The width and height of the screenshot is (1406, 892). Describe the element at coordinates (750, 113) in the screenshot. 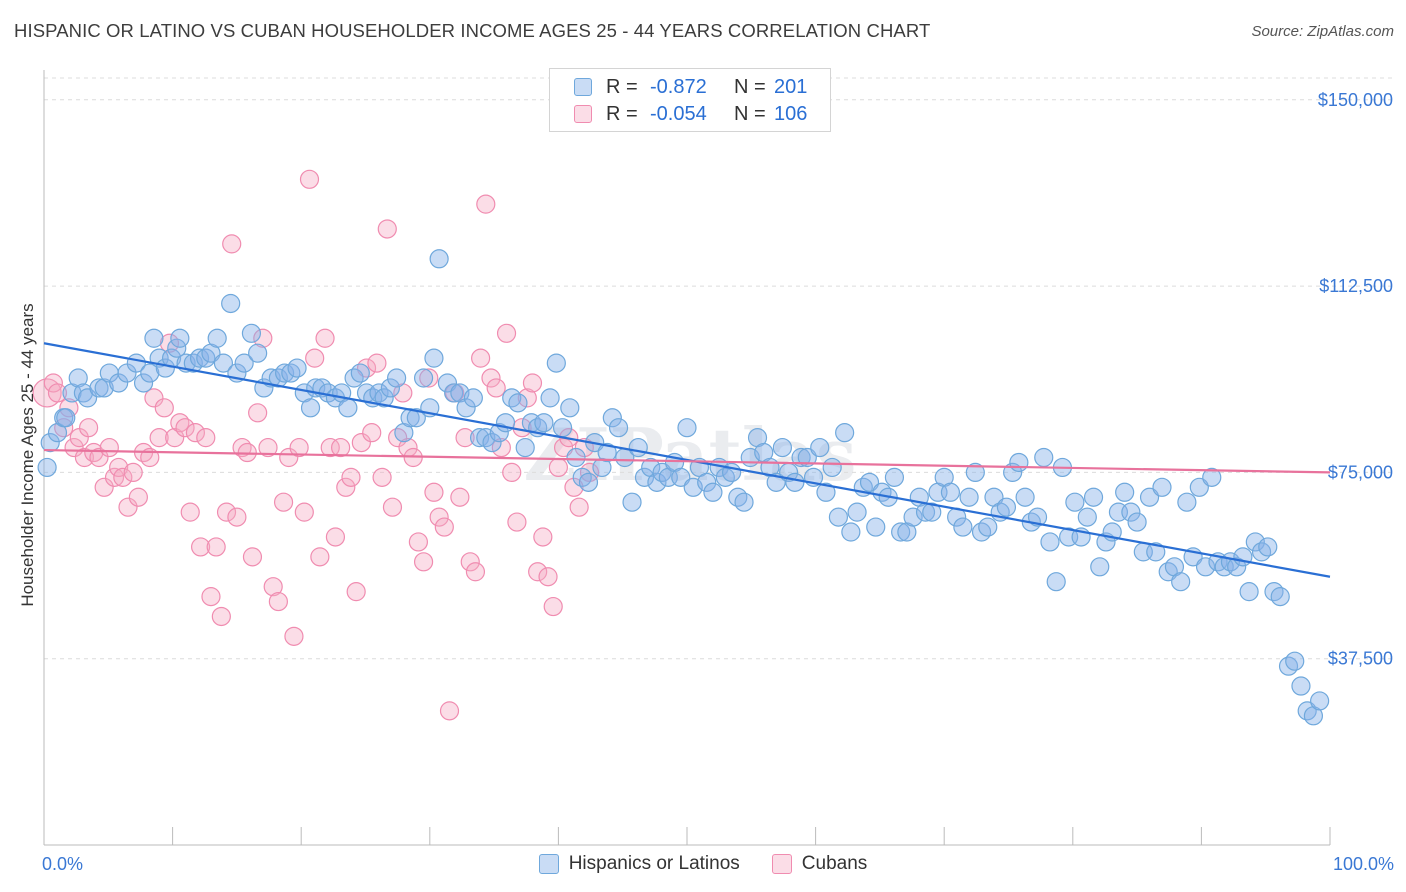

I see `n-label: N =` at that location.